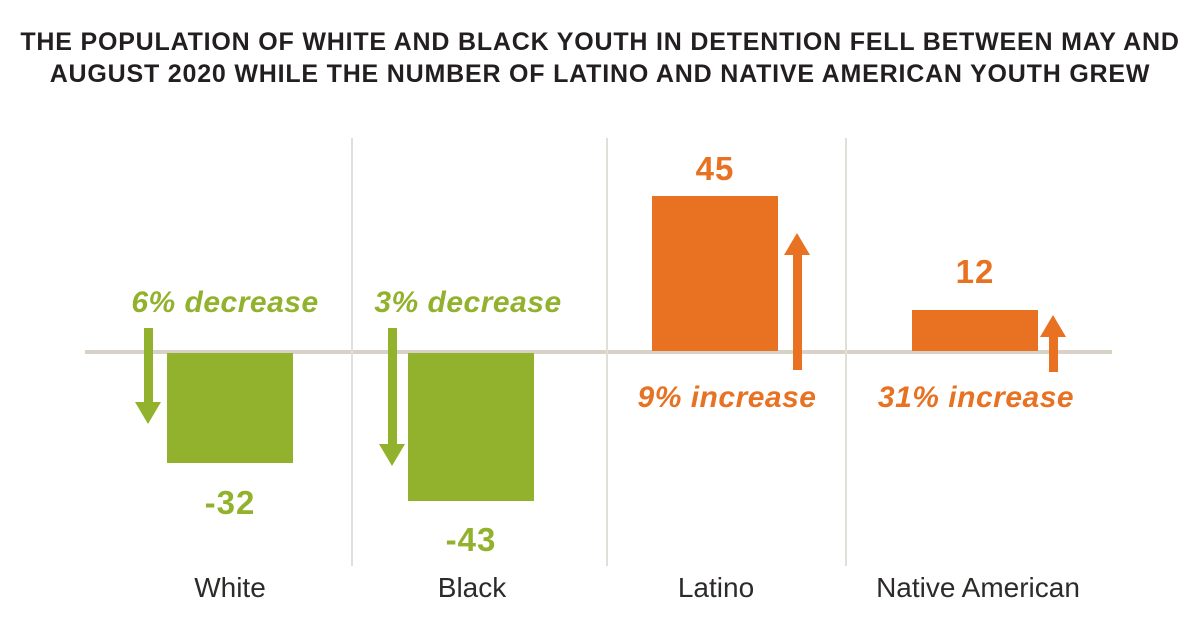  Describe the element at coordinates (471, 427) in the screenshot. I see `bar-black` at that location.